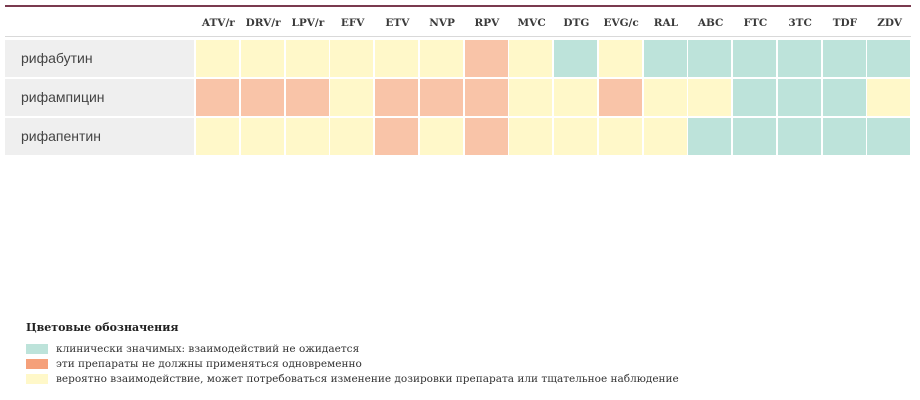 This screenshot has width=920, height=400. I want to click on table-row: рифабутин, so click(459, 58).